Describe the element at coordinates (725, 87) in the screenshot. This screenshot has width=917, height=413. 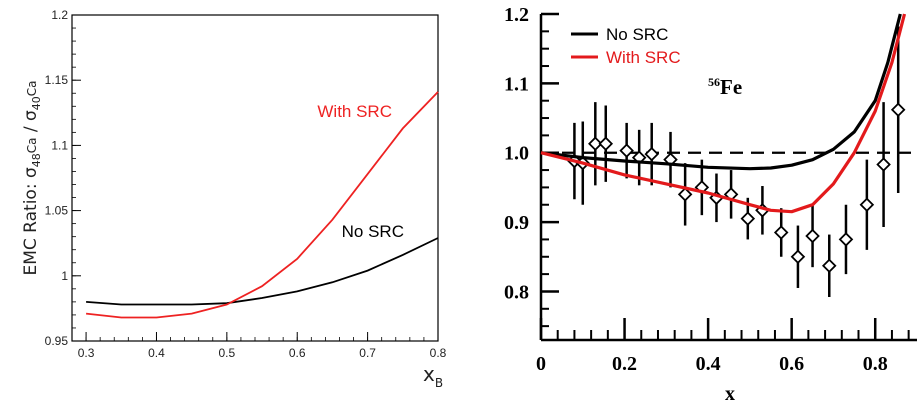
I see `right-annotation-fe: 56Fe` at that location.